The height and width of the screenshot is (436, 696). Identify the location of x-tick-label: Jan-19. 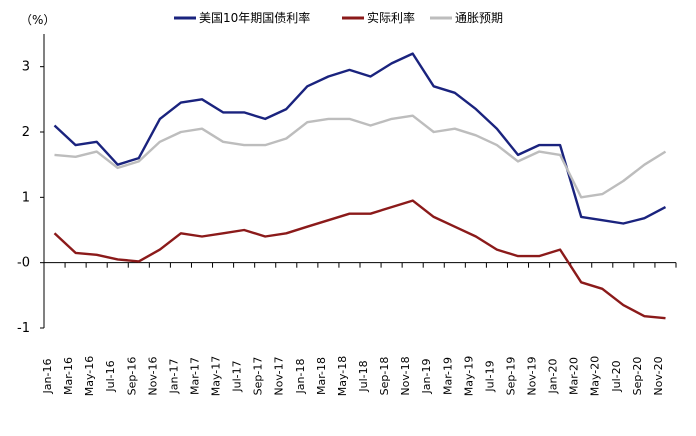
(426, 377).